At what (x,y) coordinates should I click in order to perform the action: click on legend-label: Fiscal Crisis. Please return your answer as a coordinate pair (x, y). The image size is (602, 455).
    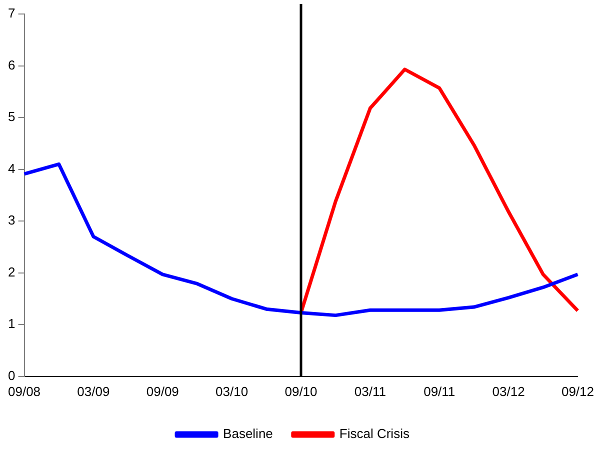
    Looking at the image, I should click on (374, 434).